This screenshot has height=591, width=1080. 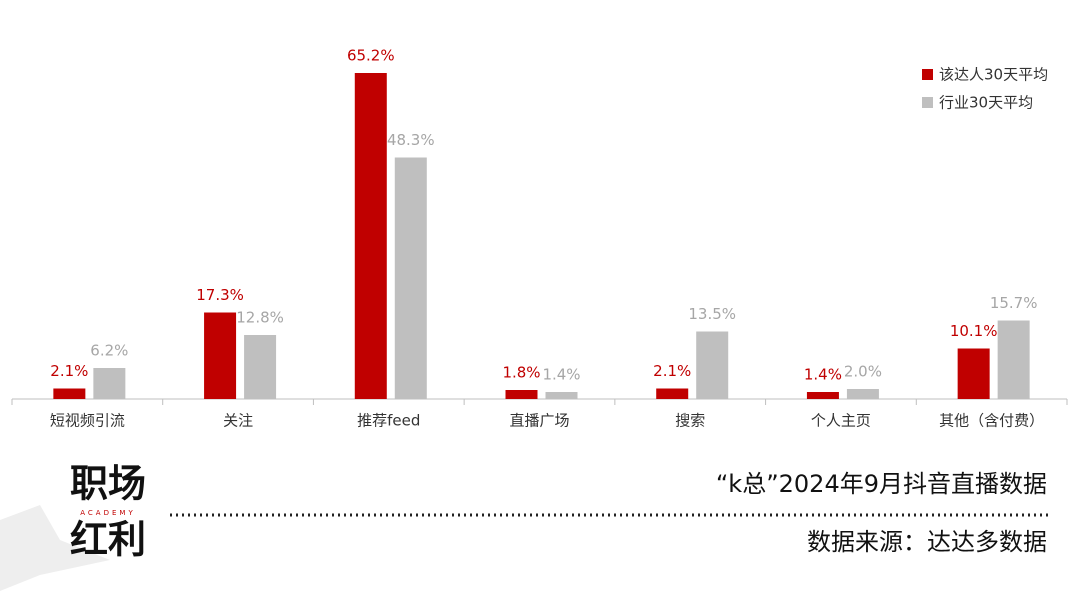 I want to click on x-tick-label: 短视频引流, so click(x=87, y=421).